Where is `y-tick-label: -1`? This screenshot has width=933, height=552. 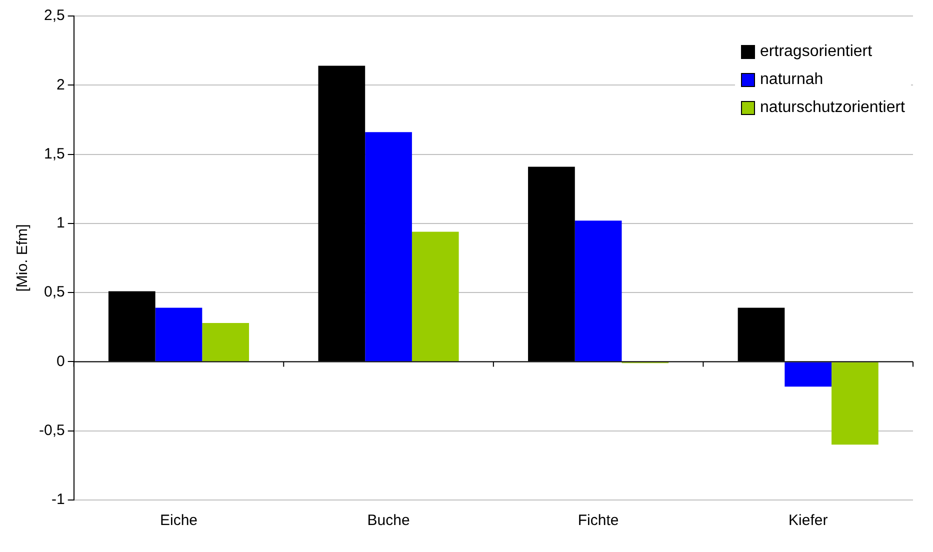
y-tick-label: -1 is located at coordinates (58, 499).